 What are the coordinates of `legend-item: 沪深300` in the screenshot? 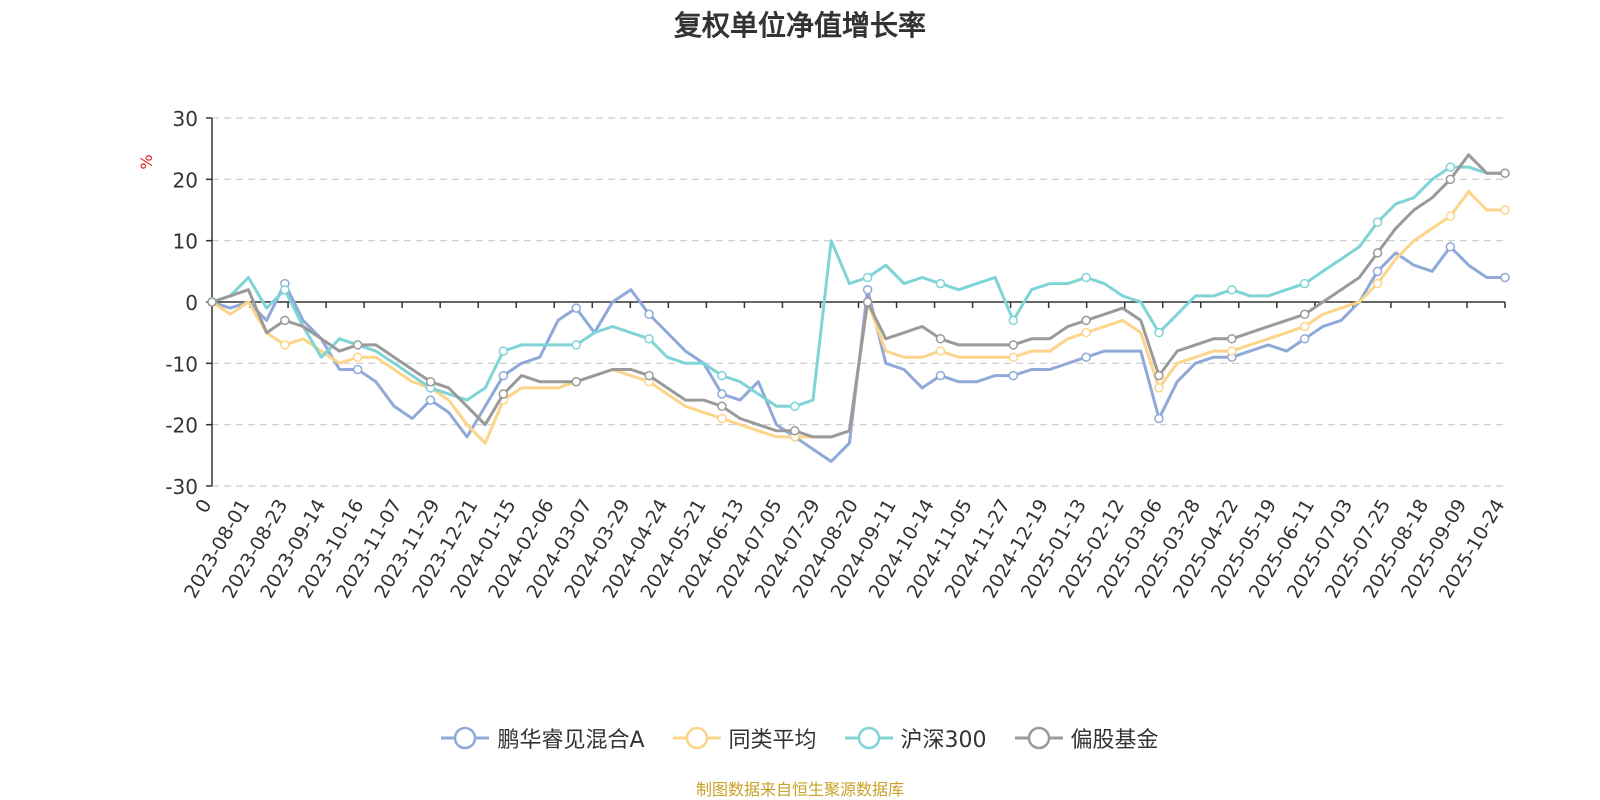 It's located at (915, 738).